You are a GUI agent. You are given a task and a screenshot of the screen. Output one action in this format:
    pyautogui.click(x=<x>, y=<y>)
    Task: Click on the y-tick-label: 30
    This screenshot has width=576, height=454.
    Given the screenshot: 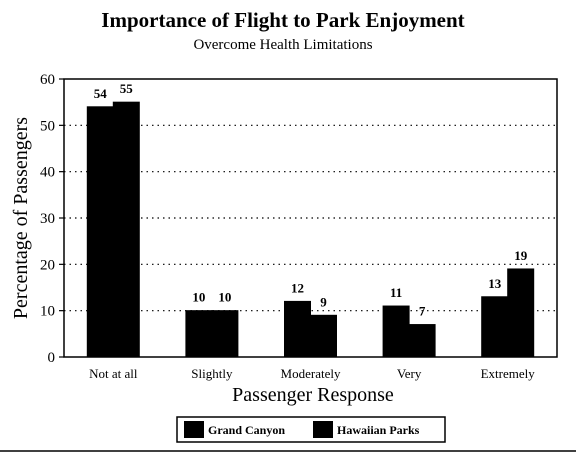 What is the action you would take?
    pyautogui.click(x=47, y=219)
    